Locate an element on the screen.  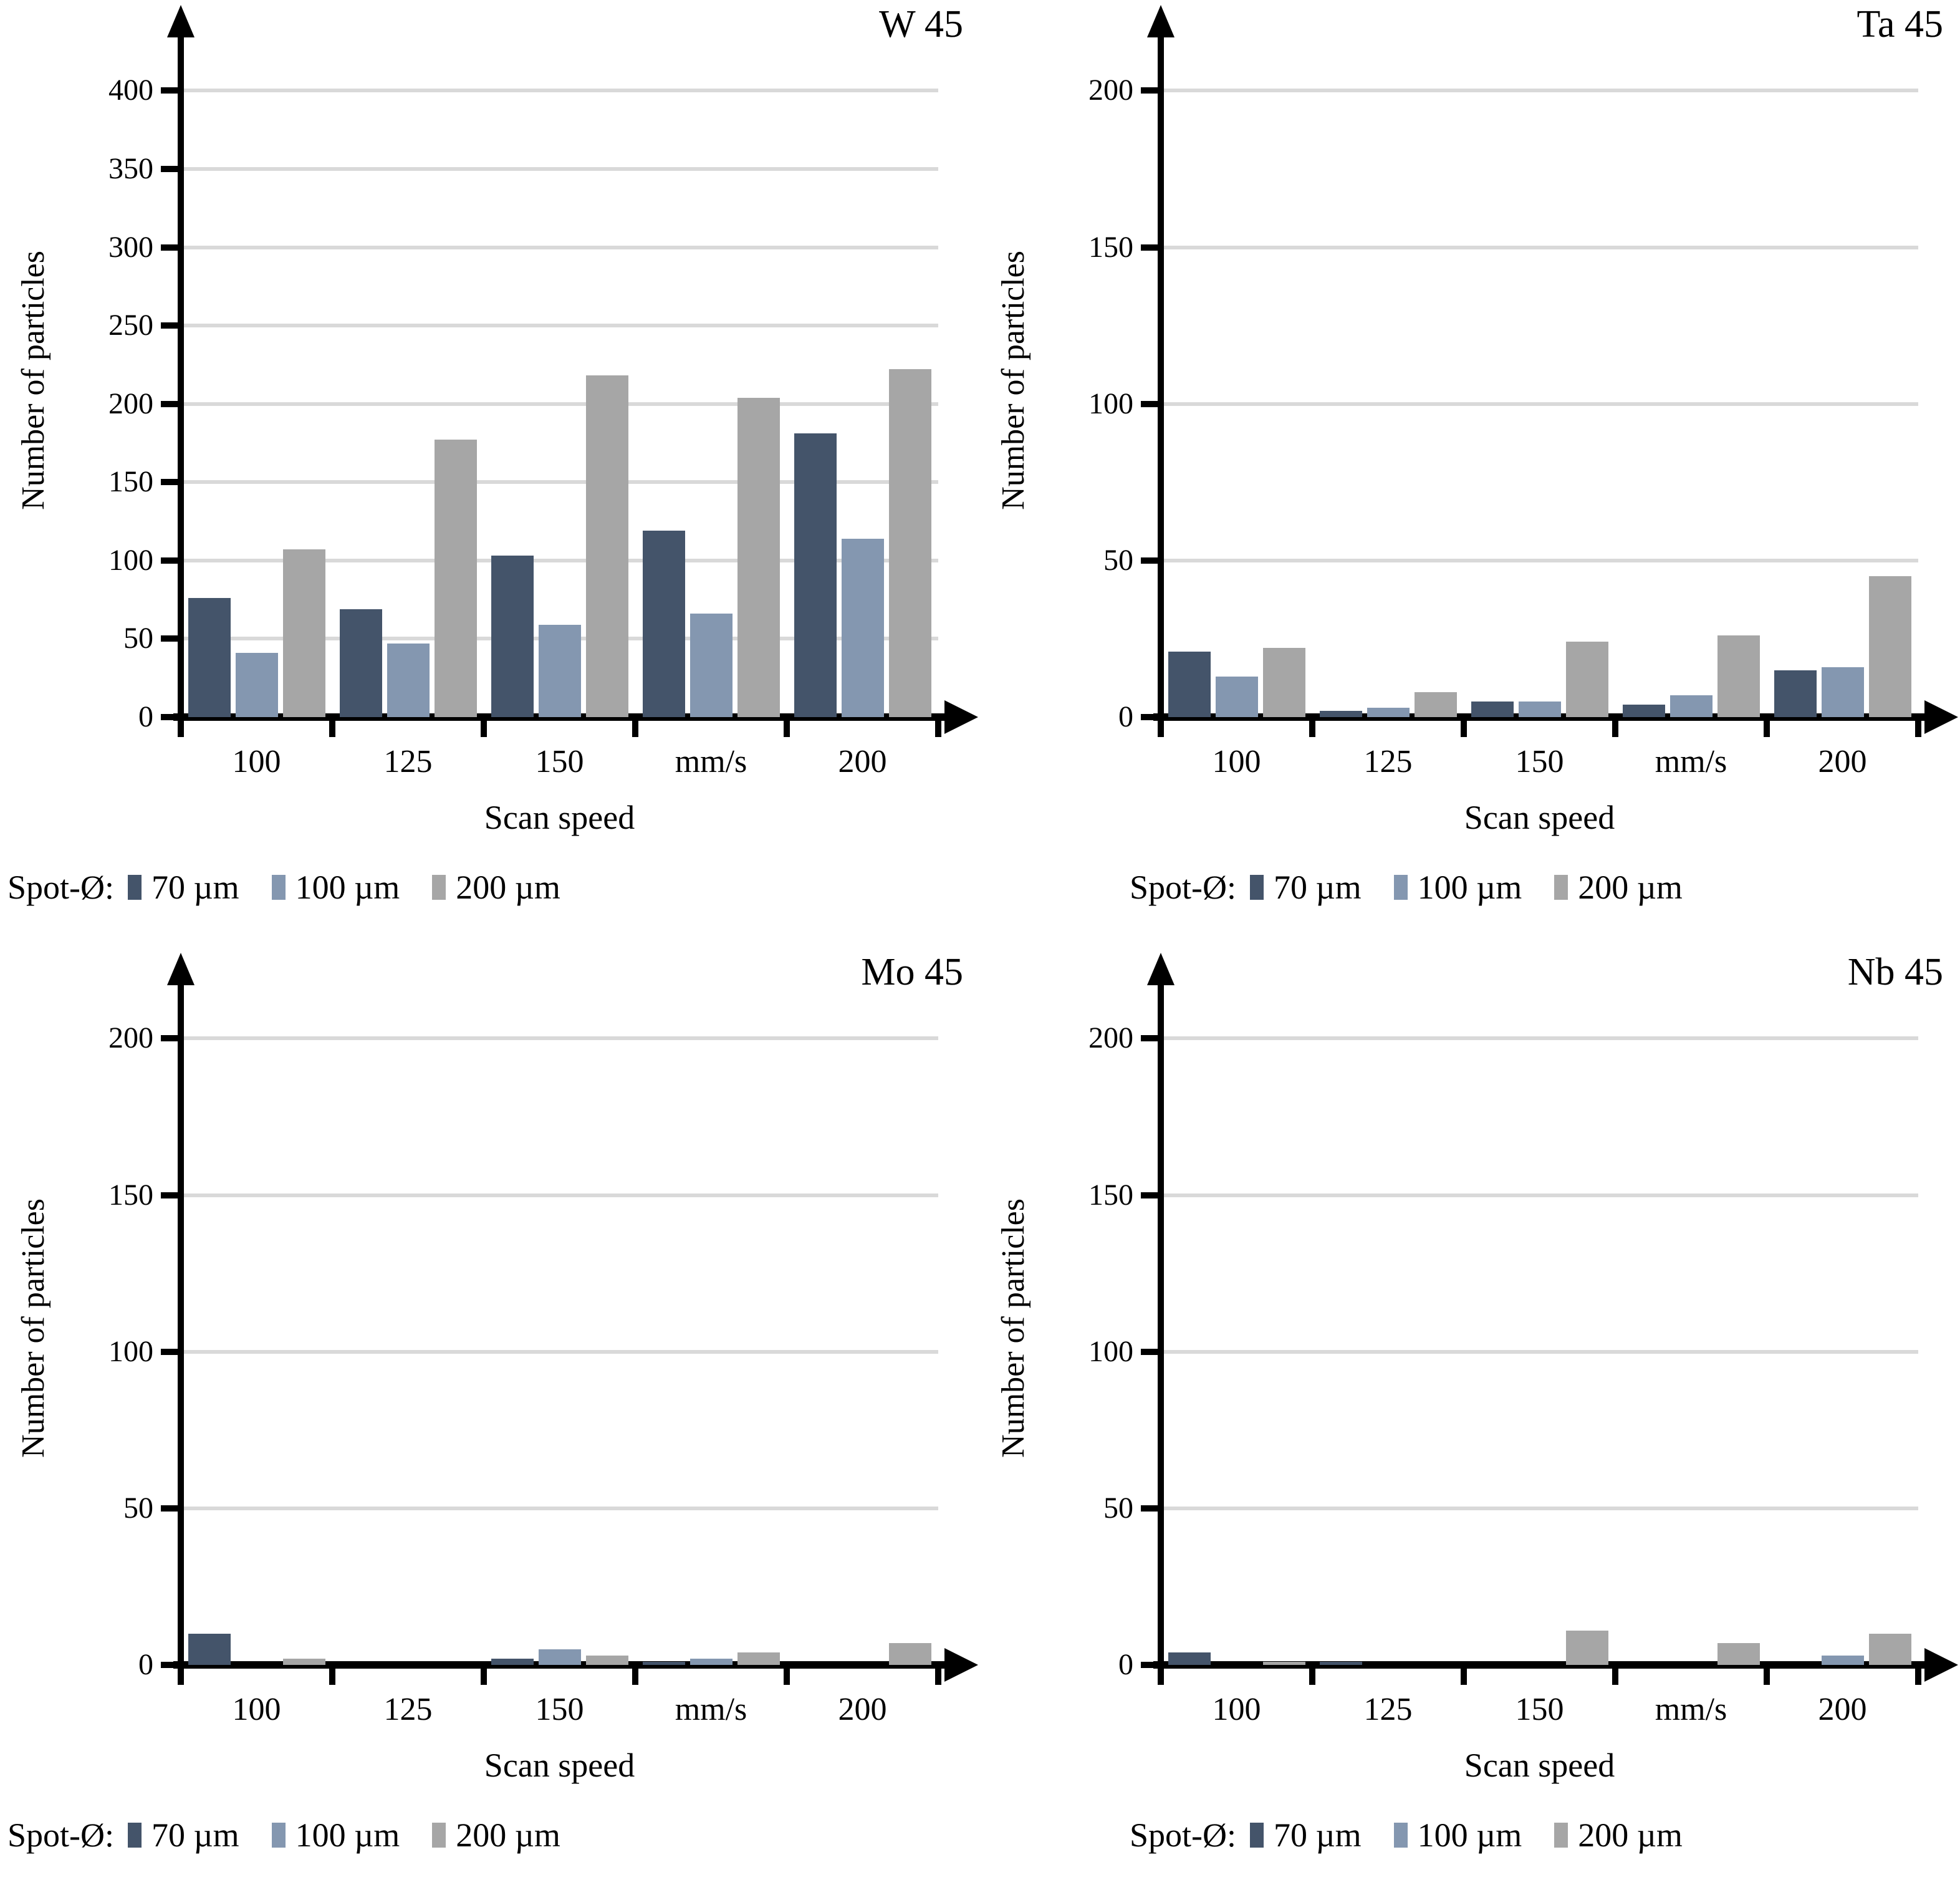
y-tick-label: 50 is located at coordinates (138, 639).